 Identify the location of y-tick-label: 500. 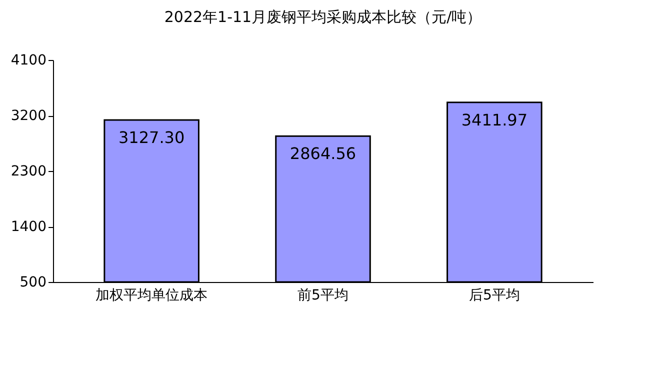
(33, 282).